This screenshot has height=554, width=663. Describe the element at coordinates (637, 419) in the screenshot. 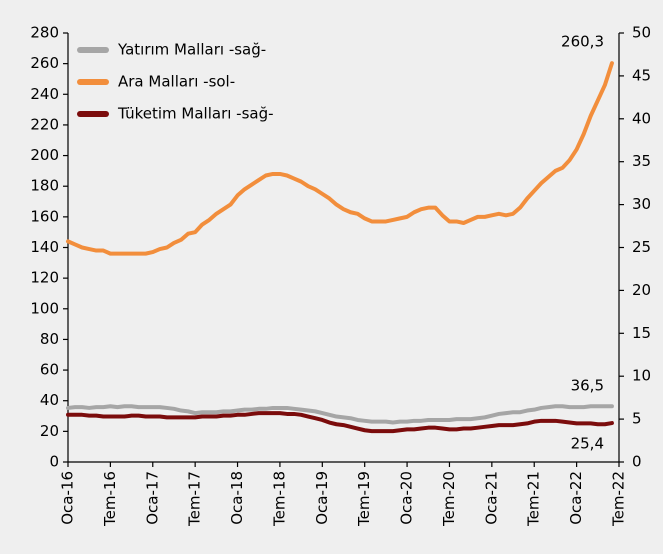

I see `y2-tick-label: 5` at that location.